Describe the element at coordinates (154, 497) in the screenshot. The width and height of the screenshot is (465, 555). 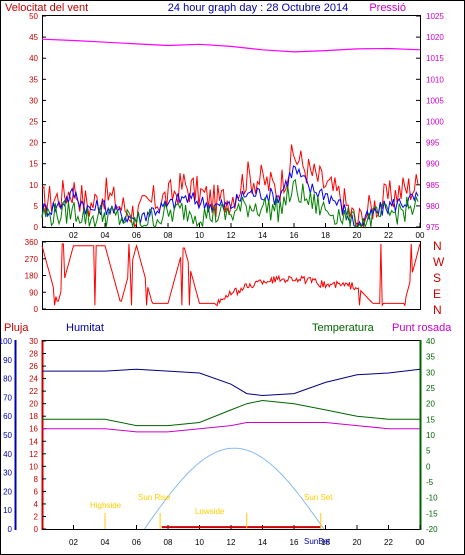
I see `annotation-sunrise: Sun Rise` at that location.